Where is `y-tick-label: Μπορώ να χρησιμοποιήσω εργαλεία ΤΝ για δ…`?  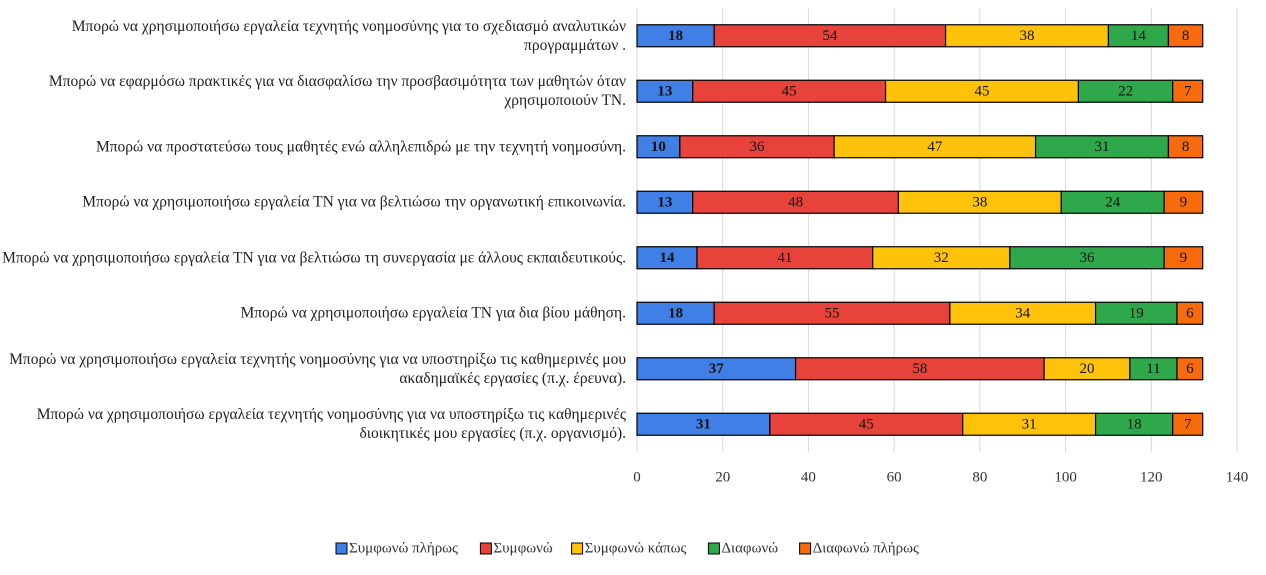
y-tick-label: Μπορώ να χρησιμοποιήσω εργαλεία ΤΝ για δ… is located at coordinates (433, 313).